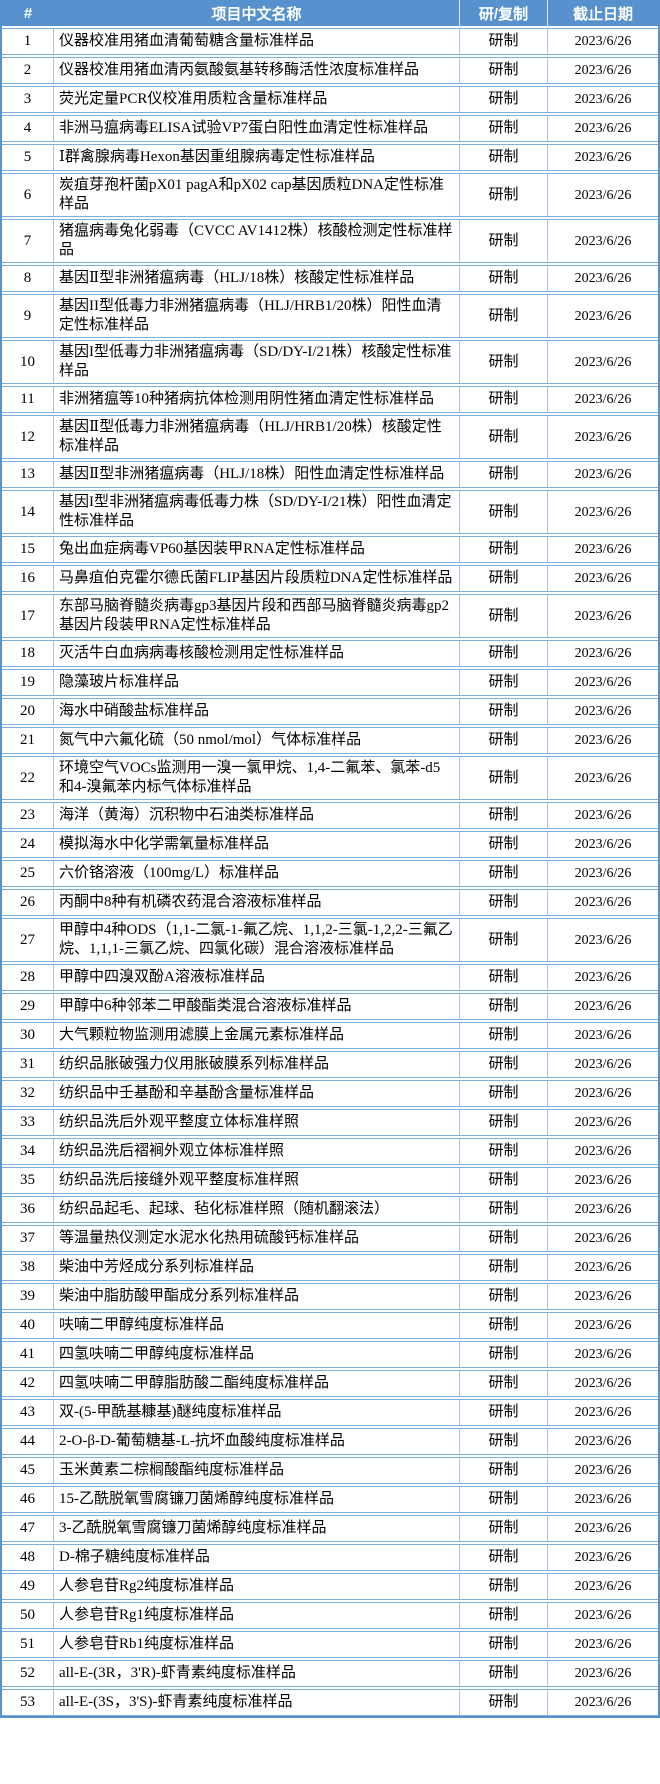 This screenshot has width=660, height=1784. Describe the element at coordinates (28, 1325) in the screenshot. I see `row-number: 40` at that location.